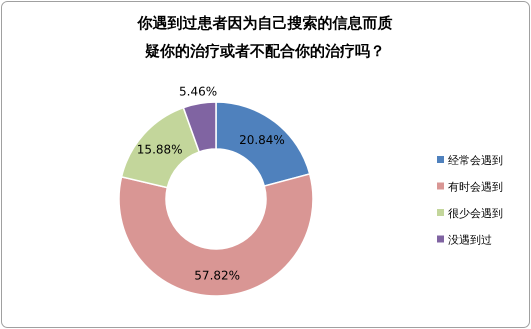  I want to click on data-label: 20.84%, so click(262, 140).